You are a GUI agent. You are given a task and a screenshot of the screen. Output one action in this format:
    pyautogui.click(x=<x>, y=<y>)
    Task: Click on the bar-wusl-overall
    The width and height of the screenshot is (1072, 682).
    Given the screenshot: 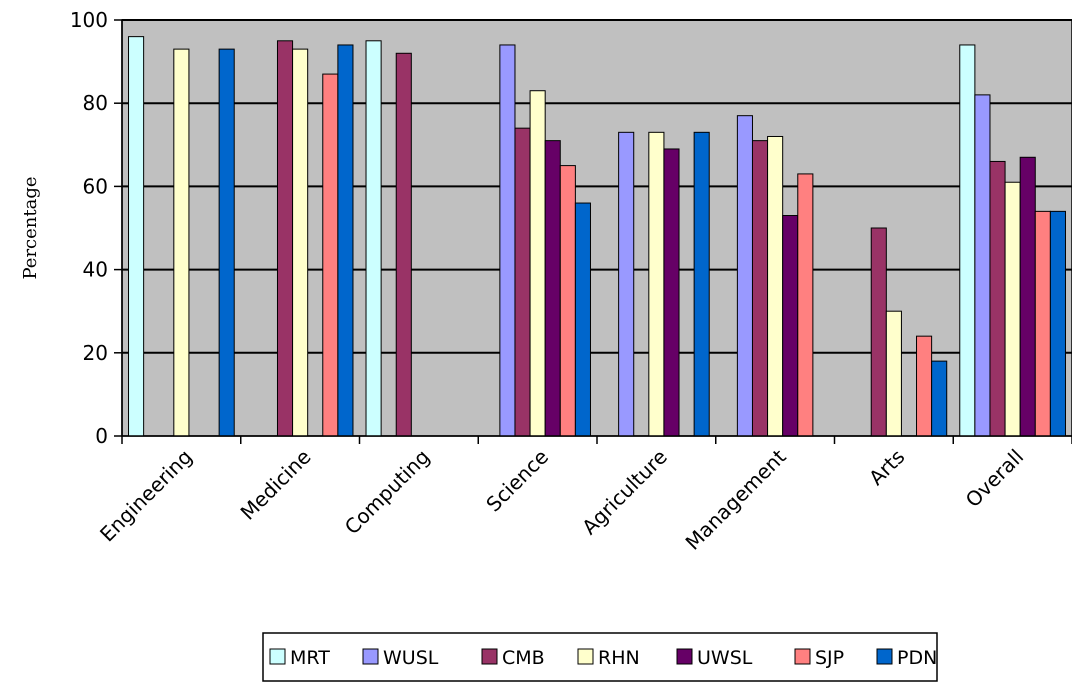 What is the action you would take?
    pyautogui.click(x=982, y=265)
    